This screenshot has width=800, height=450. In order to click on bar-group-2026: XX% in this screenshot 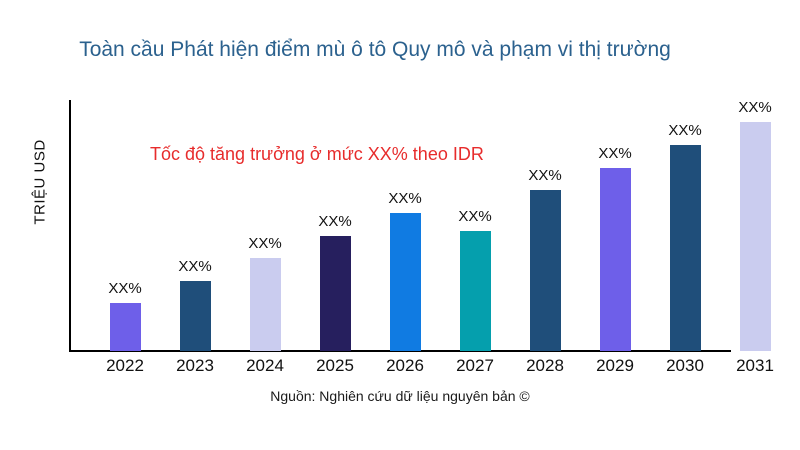, I will do `click(405, 270)`.